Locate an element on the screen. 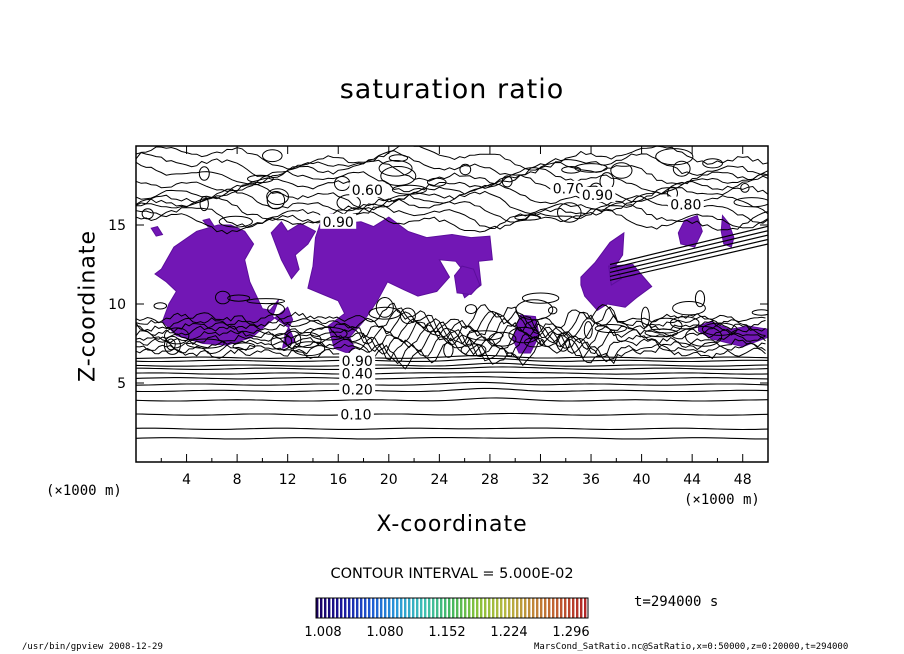 The width and height of the screenshot is (904, 654). x-axis-unit: (×1000 m) is located at coordinates (722, 500).